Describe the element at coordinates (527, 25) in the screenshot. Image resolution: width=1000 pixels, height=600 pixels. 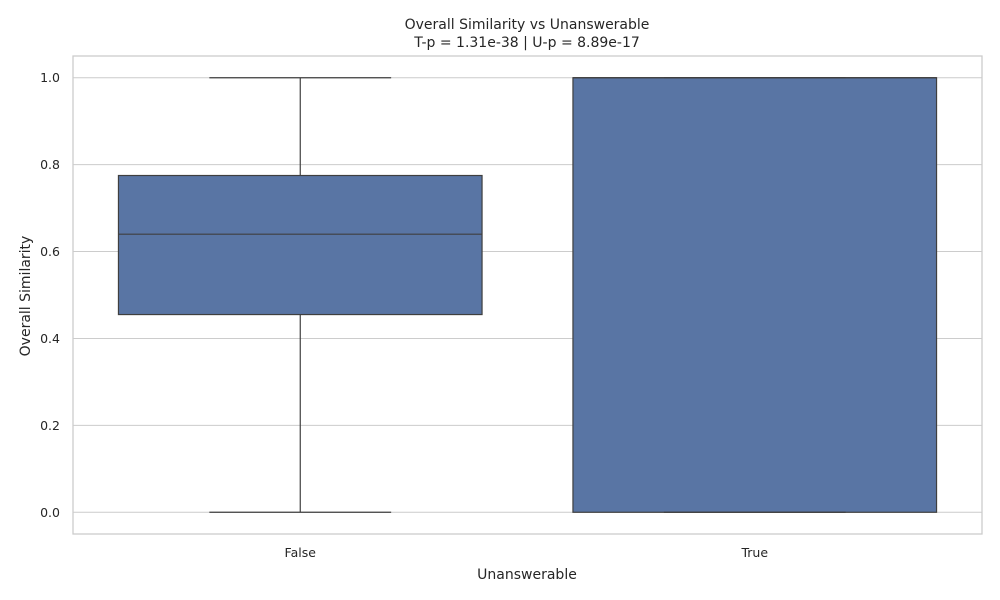
I see `chart-title: Overall Similarity vs Unanswerable` at that location.